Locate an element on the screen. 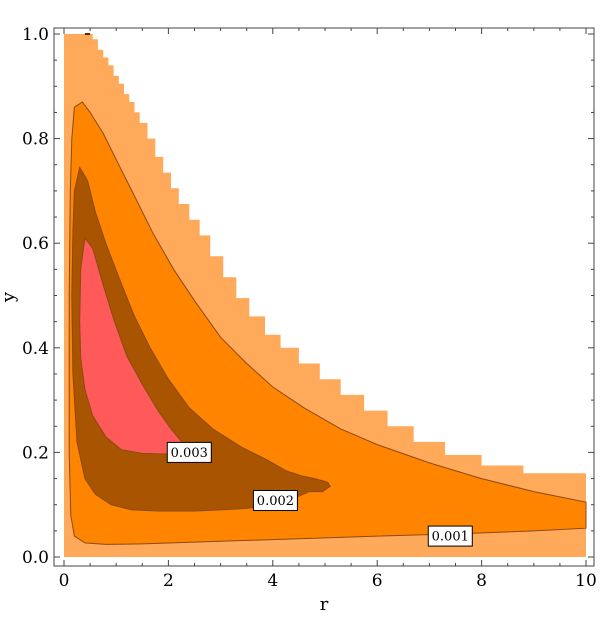  y-tick-label: 0.2 is located at coordinates (35, 453).